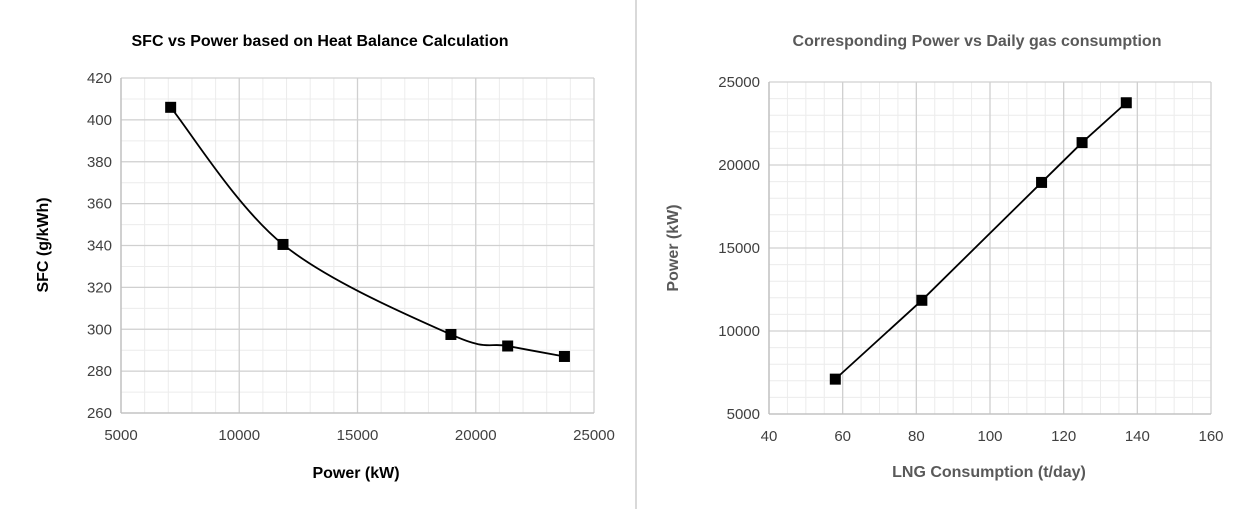  I want to click on x-tick-label: 160, so click(1210, 436).